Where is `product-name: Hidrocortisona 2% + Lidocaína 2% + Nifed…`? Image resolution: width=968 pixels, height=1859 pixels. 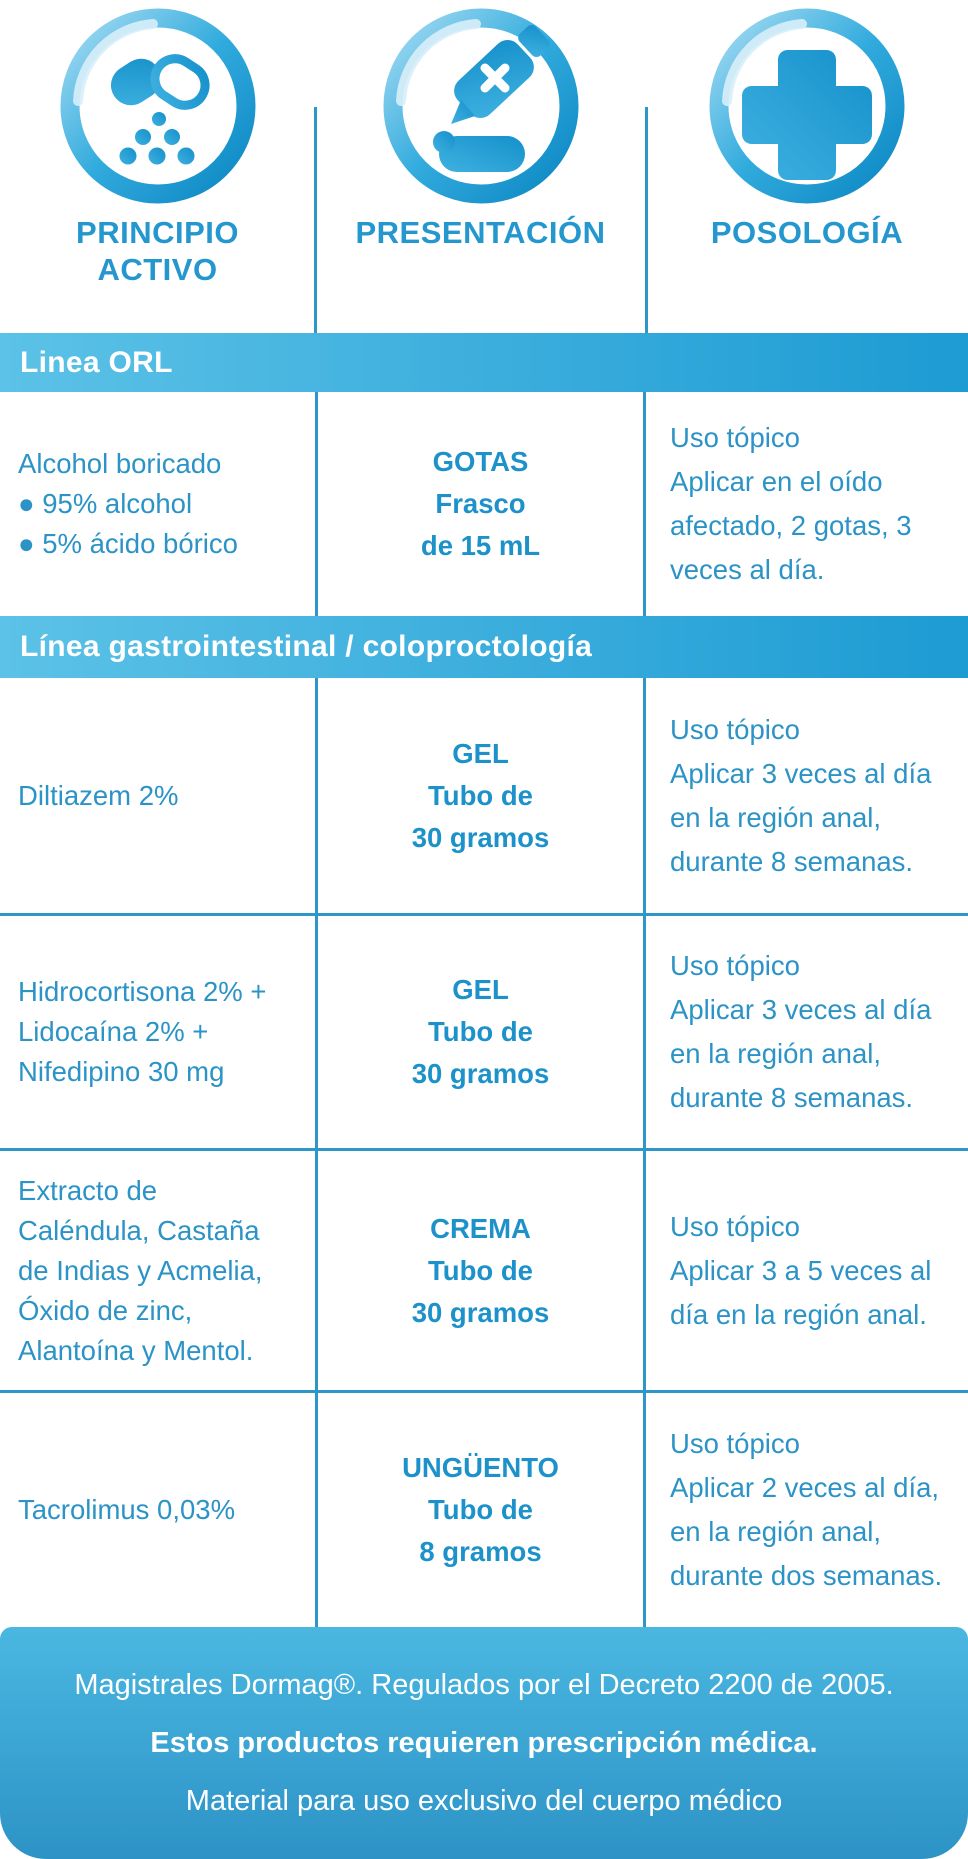
product-name: Hidrocortisona 2% + Lidocaína 2% + Nifed… is located at coordinates (142, 1031).